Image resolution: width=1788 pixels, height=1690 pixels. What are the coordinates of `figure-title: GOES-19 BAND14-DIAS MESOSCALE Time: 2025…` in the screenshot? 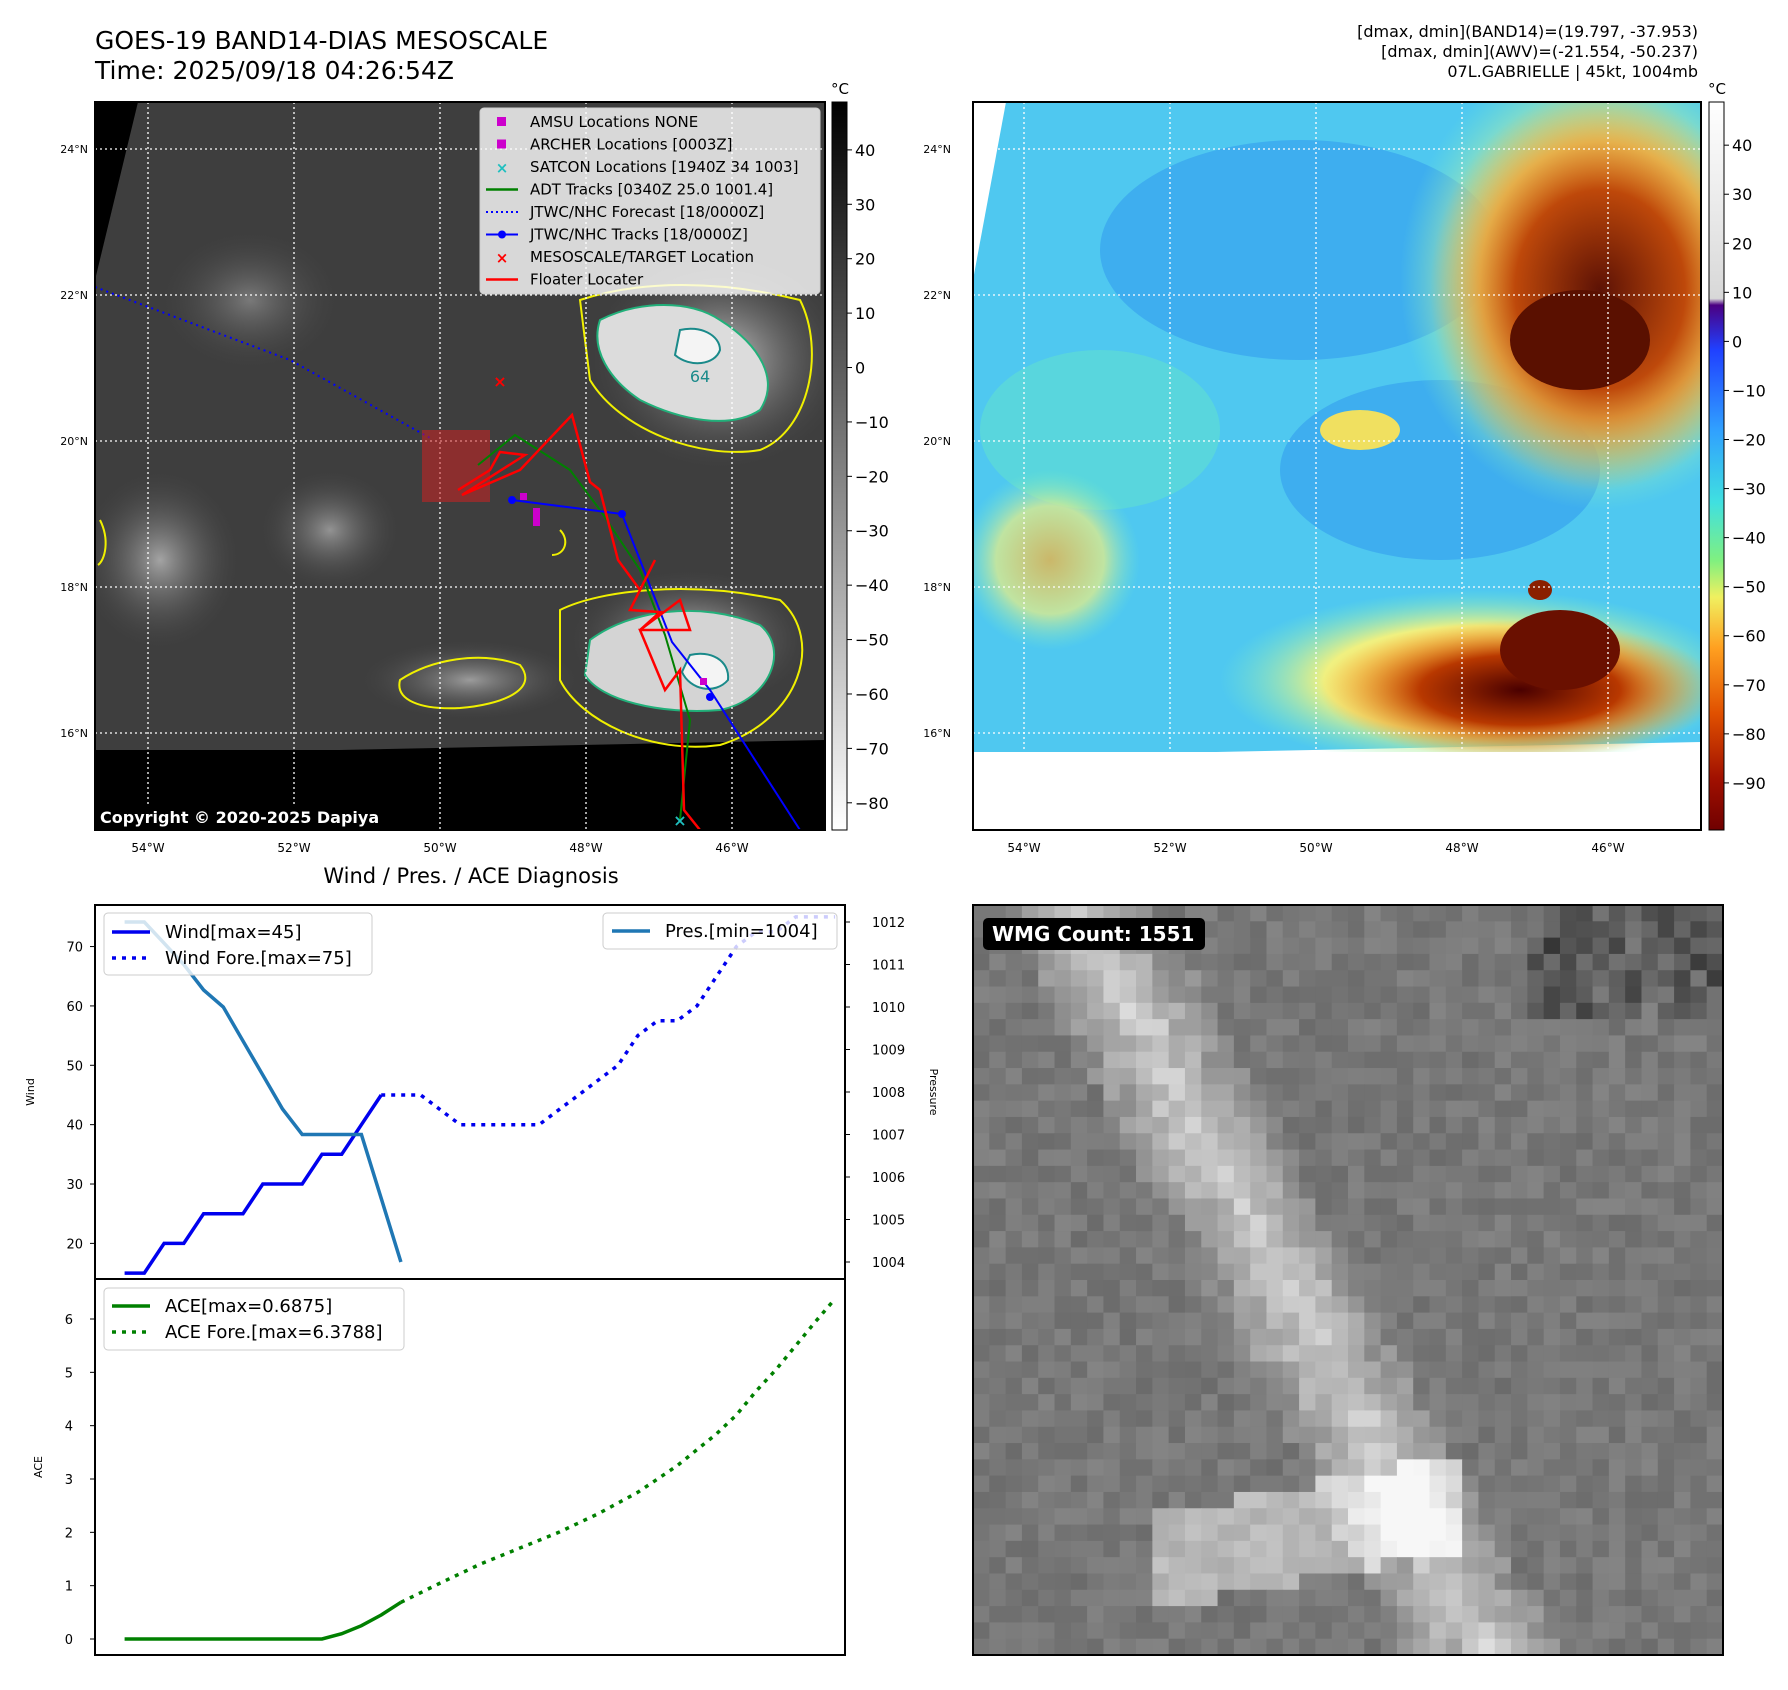 It's located at (321, 56).